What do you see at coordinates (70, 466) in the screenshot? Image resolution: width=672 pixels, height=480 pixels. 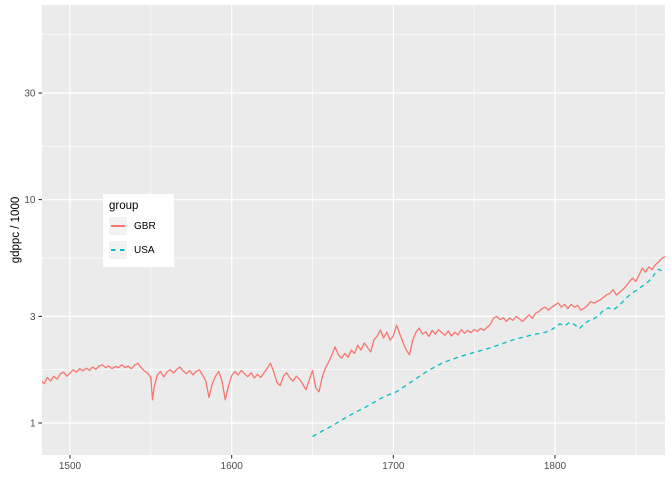 I see `x-tick-label: 1500` at bounding box center [70, 466].